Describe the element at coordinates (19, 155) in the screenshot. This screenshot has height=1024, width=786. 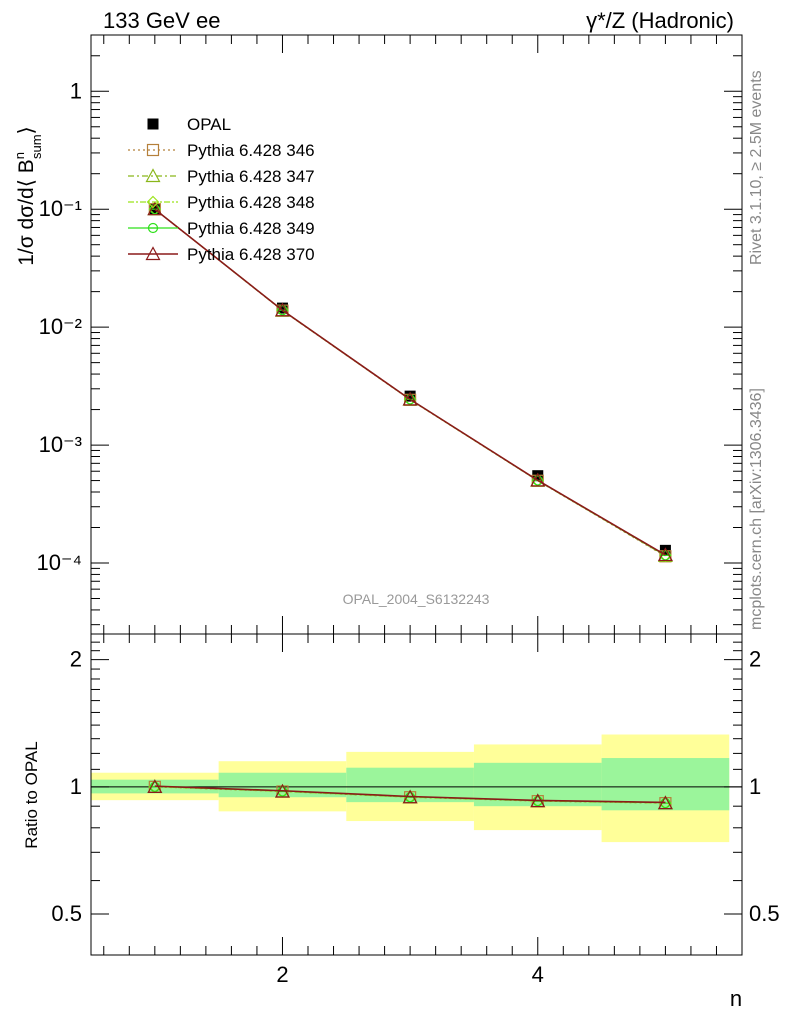
I see `main-y-axis-label-sup: n` at that location.